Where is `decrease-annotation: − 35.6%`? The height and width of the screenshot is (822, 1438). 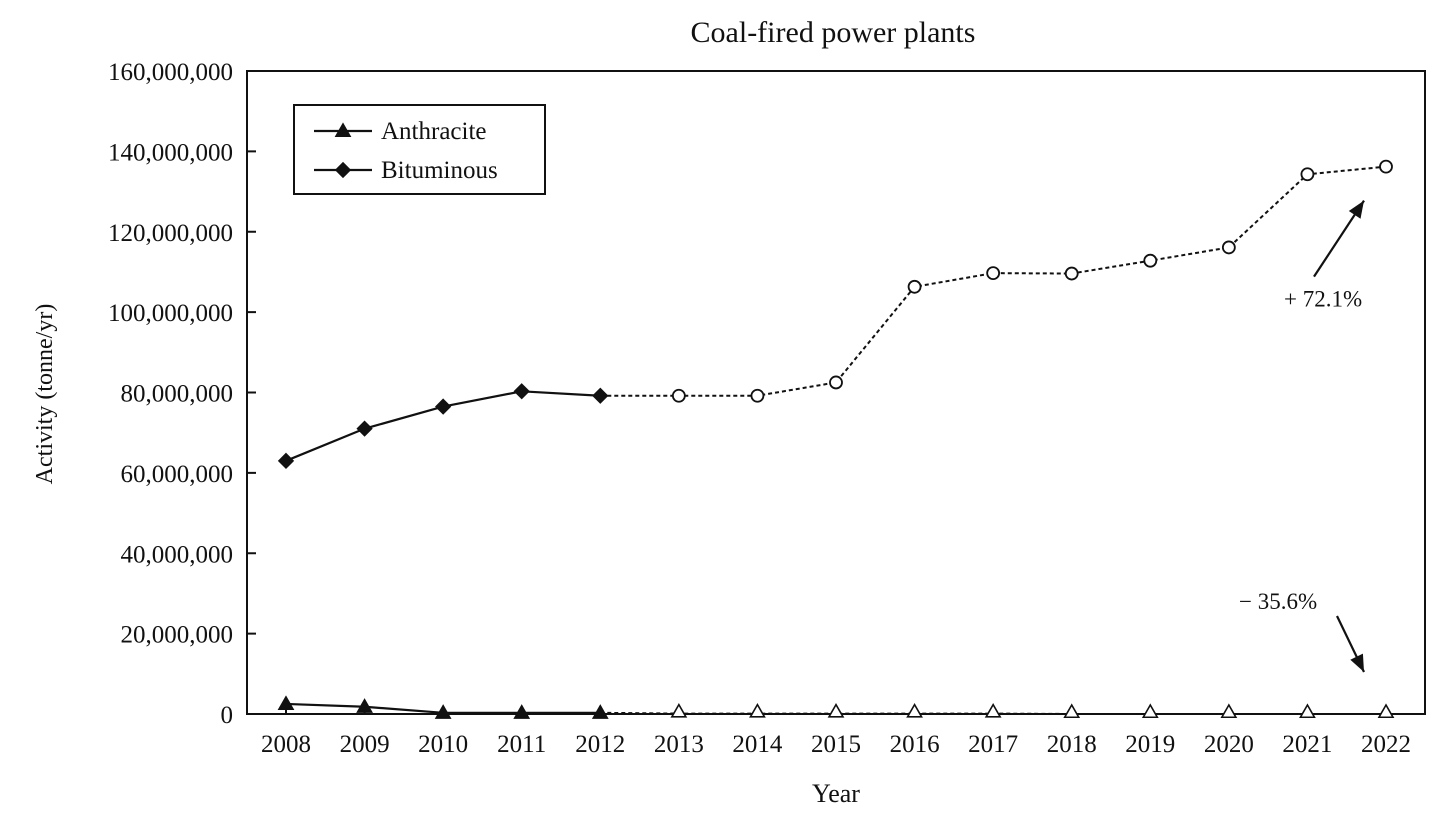
decrease-annotation: − 35.6% is located at coordinates (1278, 601).